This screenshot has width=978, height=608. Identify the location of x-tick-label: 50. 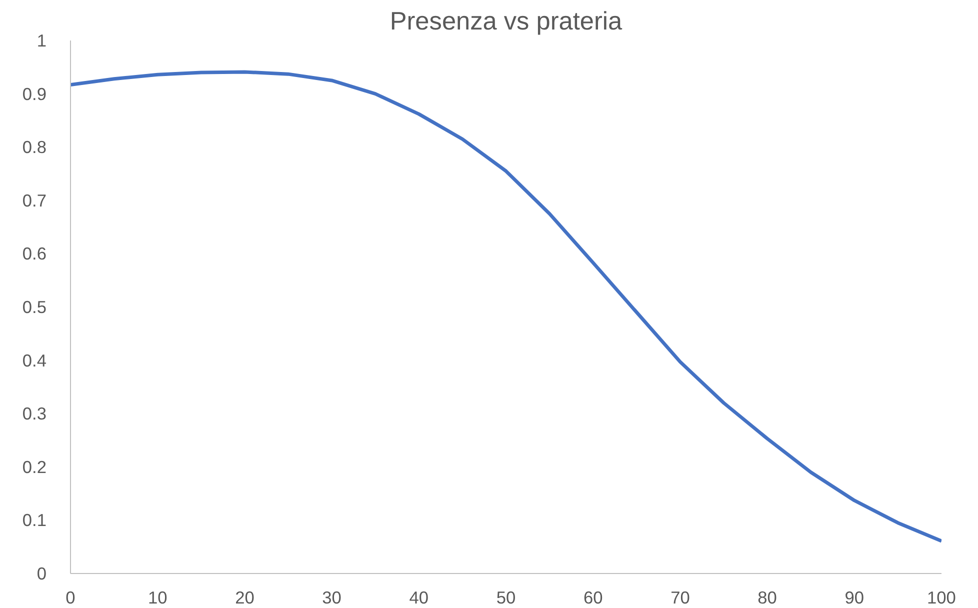
(506, 598).